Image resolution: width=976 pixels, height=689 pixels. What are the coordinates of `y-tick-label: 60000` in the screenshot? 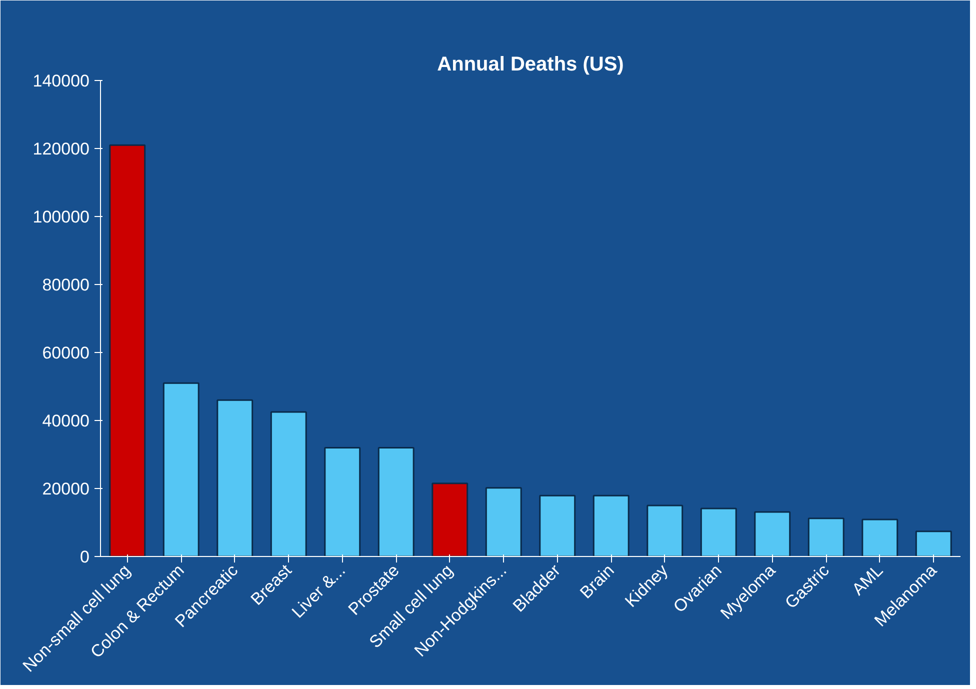 It's located at (66, 353).